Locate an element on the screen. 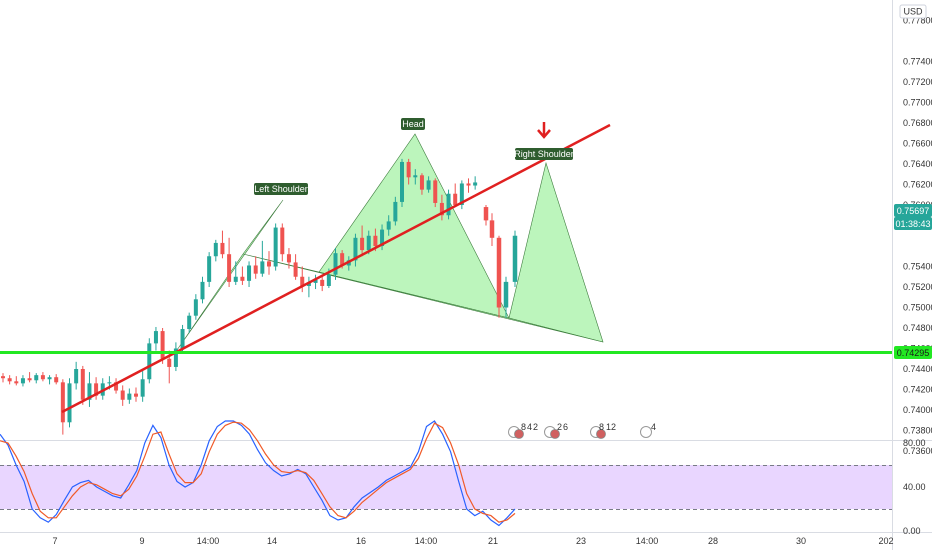 The height and width of the screenshot is (550, 932). currency-label-box is located at coordinates (913, 11).